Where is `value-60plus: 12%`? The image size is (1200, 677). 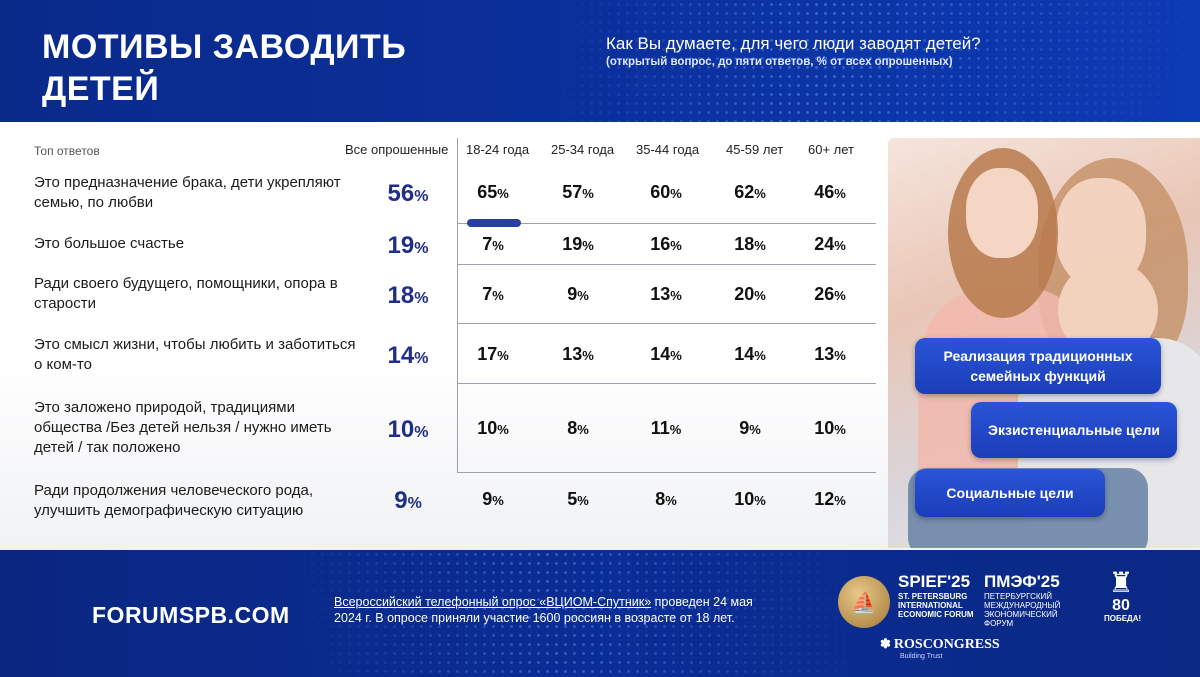 value-60plus: 12% is located at coordinates (830, 499).